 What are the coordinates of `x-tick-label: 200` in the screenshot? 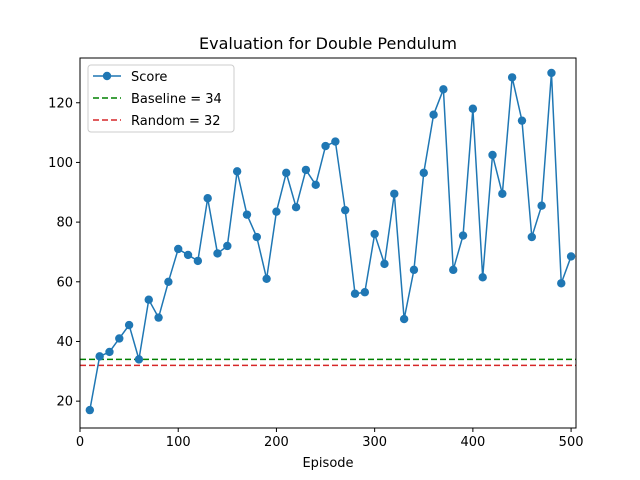 It's located at (276, 442).